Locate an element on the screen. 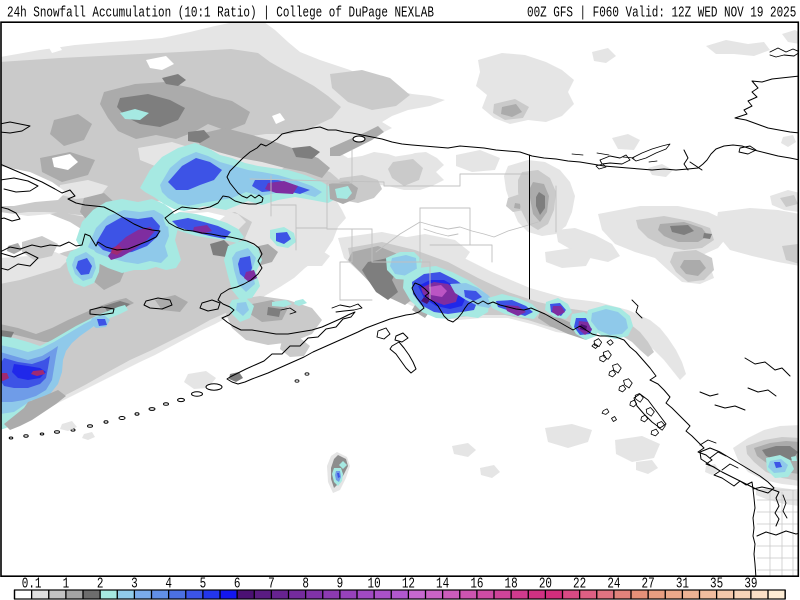 The width and height of the screenshot is (800, 600). svg-text: 2 is located at coordinates (100, 583).